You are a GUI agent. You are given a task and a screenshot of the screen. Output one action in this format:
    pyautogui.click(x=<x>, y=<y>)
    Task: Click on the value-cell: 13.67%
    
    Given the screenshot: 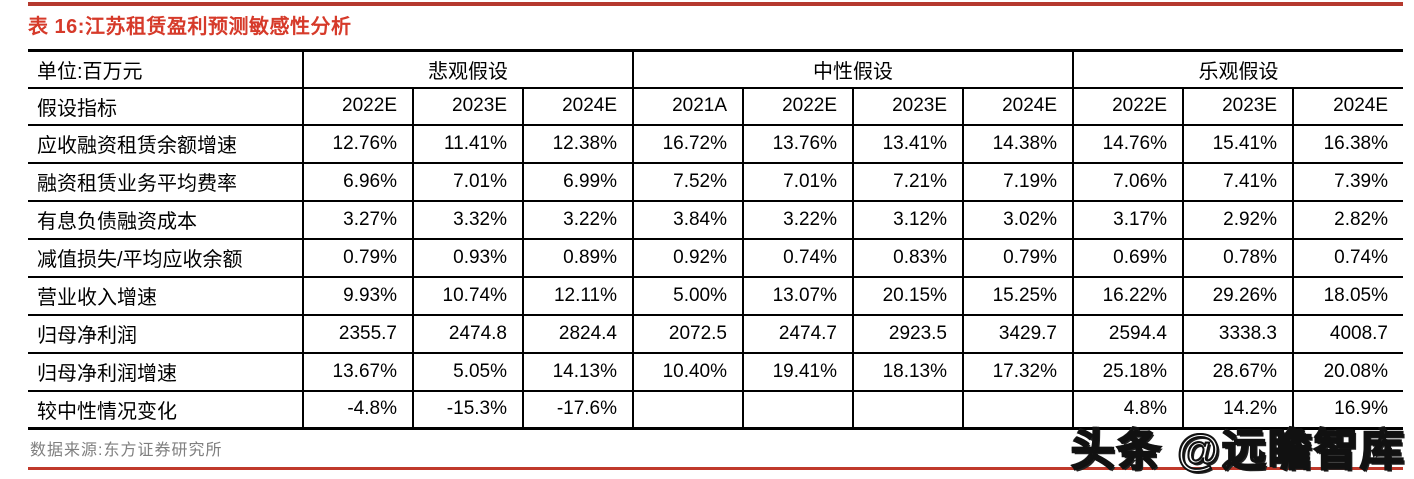 What is the action you would take?
    pyautogui.click(x=357, y=372)
    